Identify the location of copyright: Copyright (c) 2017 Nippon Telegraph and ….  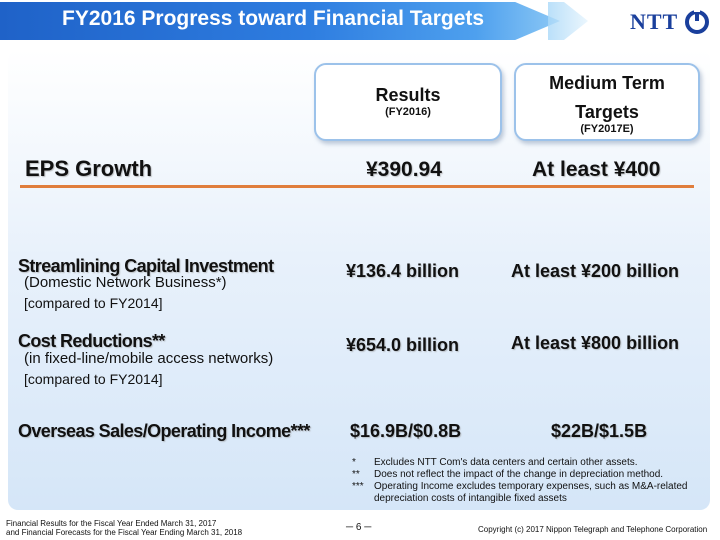
(593, 529).